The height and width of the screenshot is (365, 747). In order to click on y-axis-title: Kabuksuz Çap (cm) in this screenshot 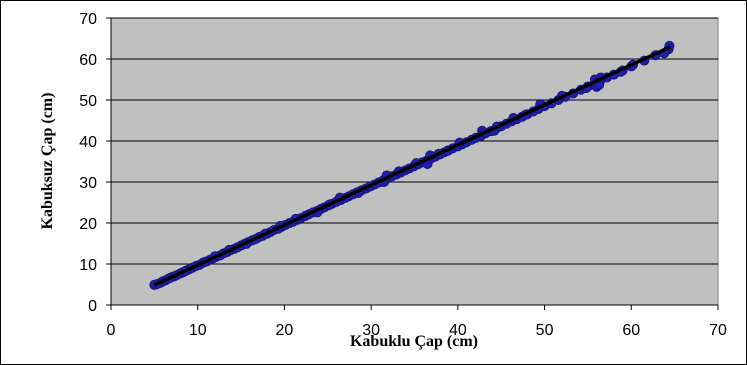, I will do `click(47, 161)`.